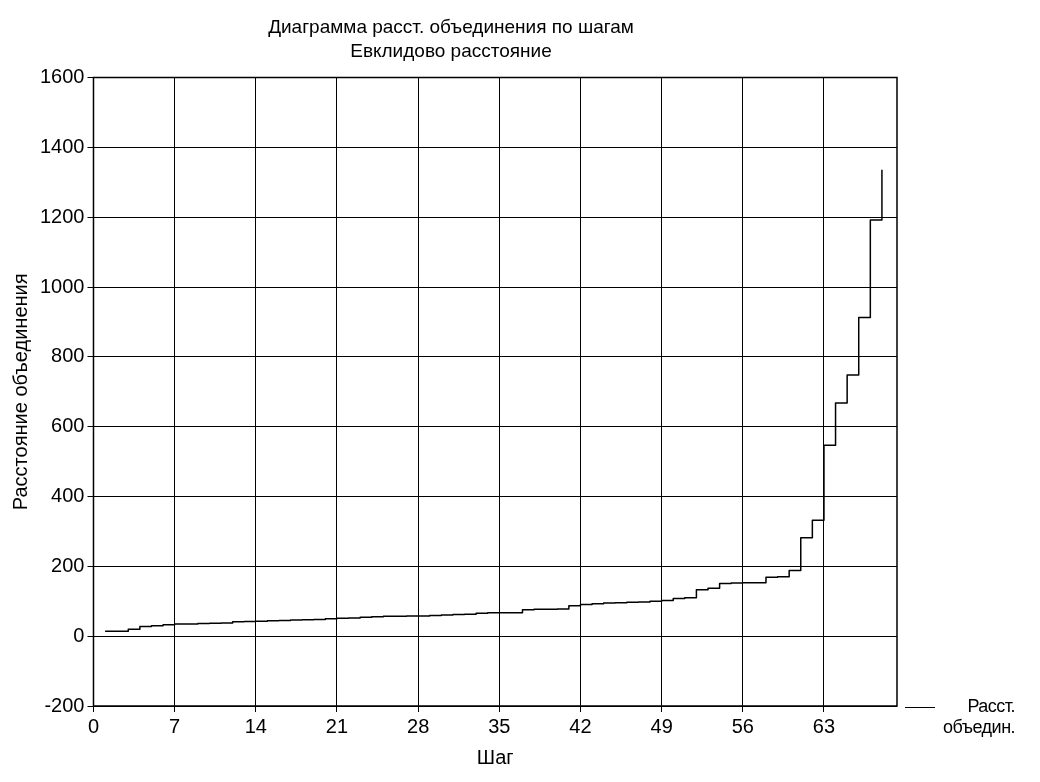 The image size is (1040, 782). Describe the element at coordinates (495, 756) in the screenshot. I see `x-axis-title: Шаг` at that location.